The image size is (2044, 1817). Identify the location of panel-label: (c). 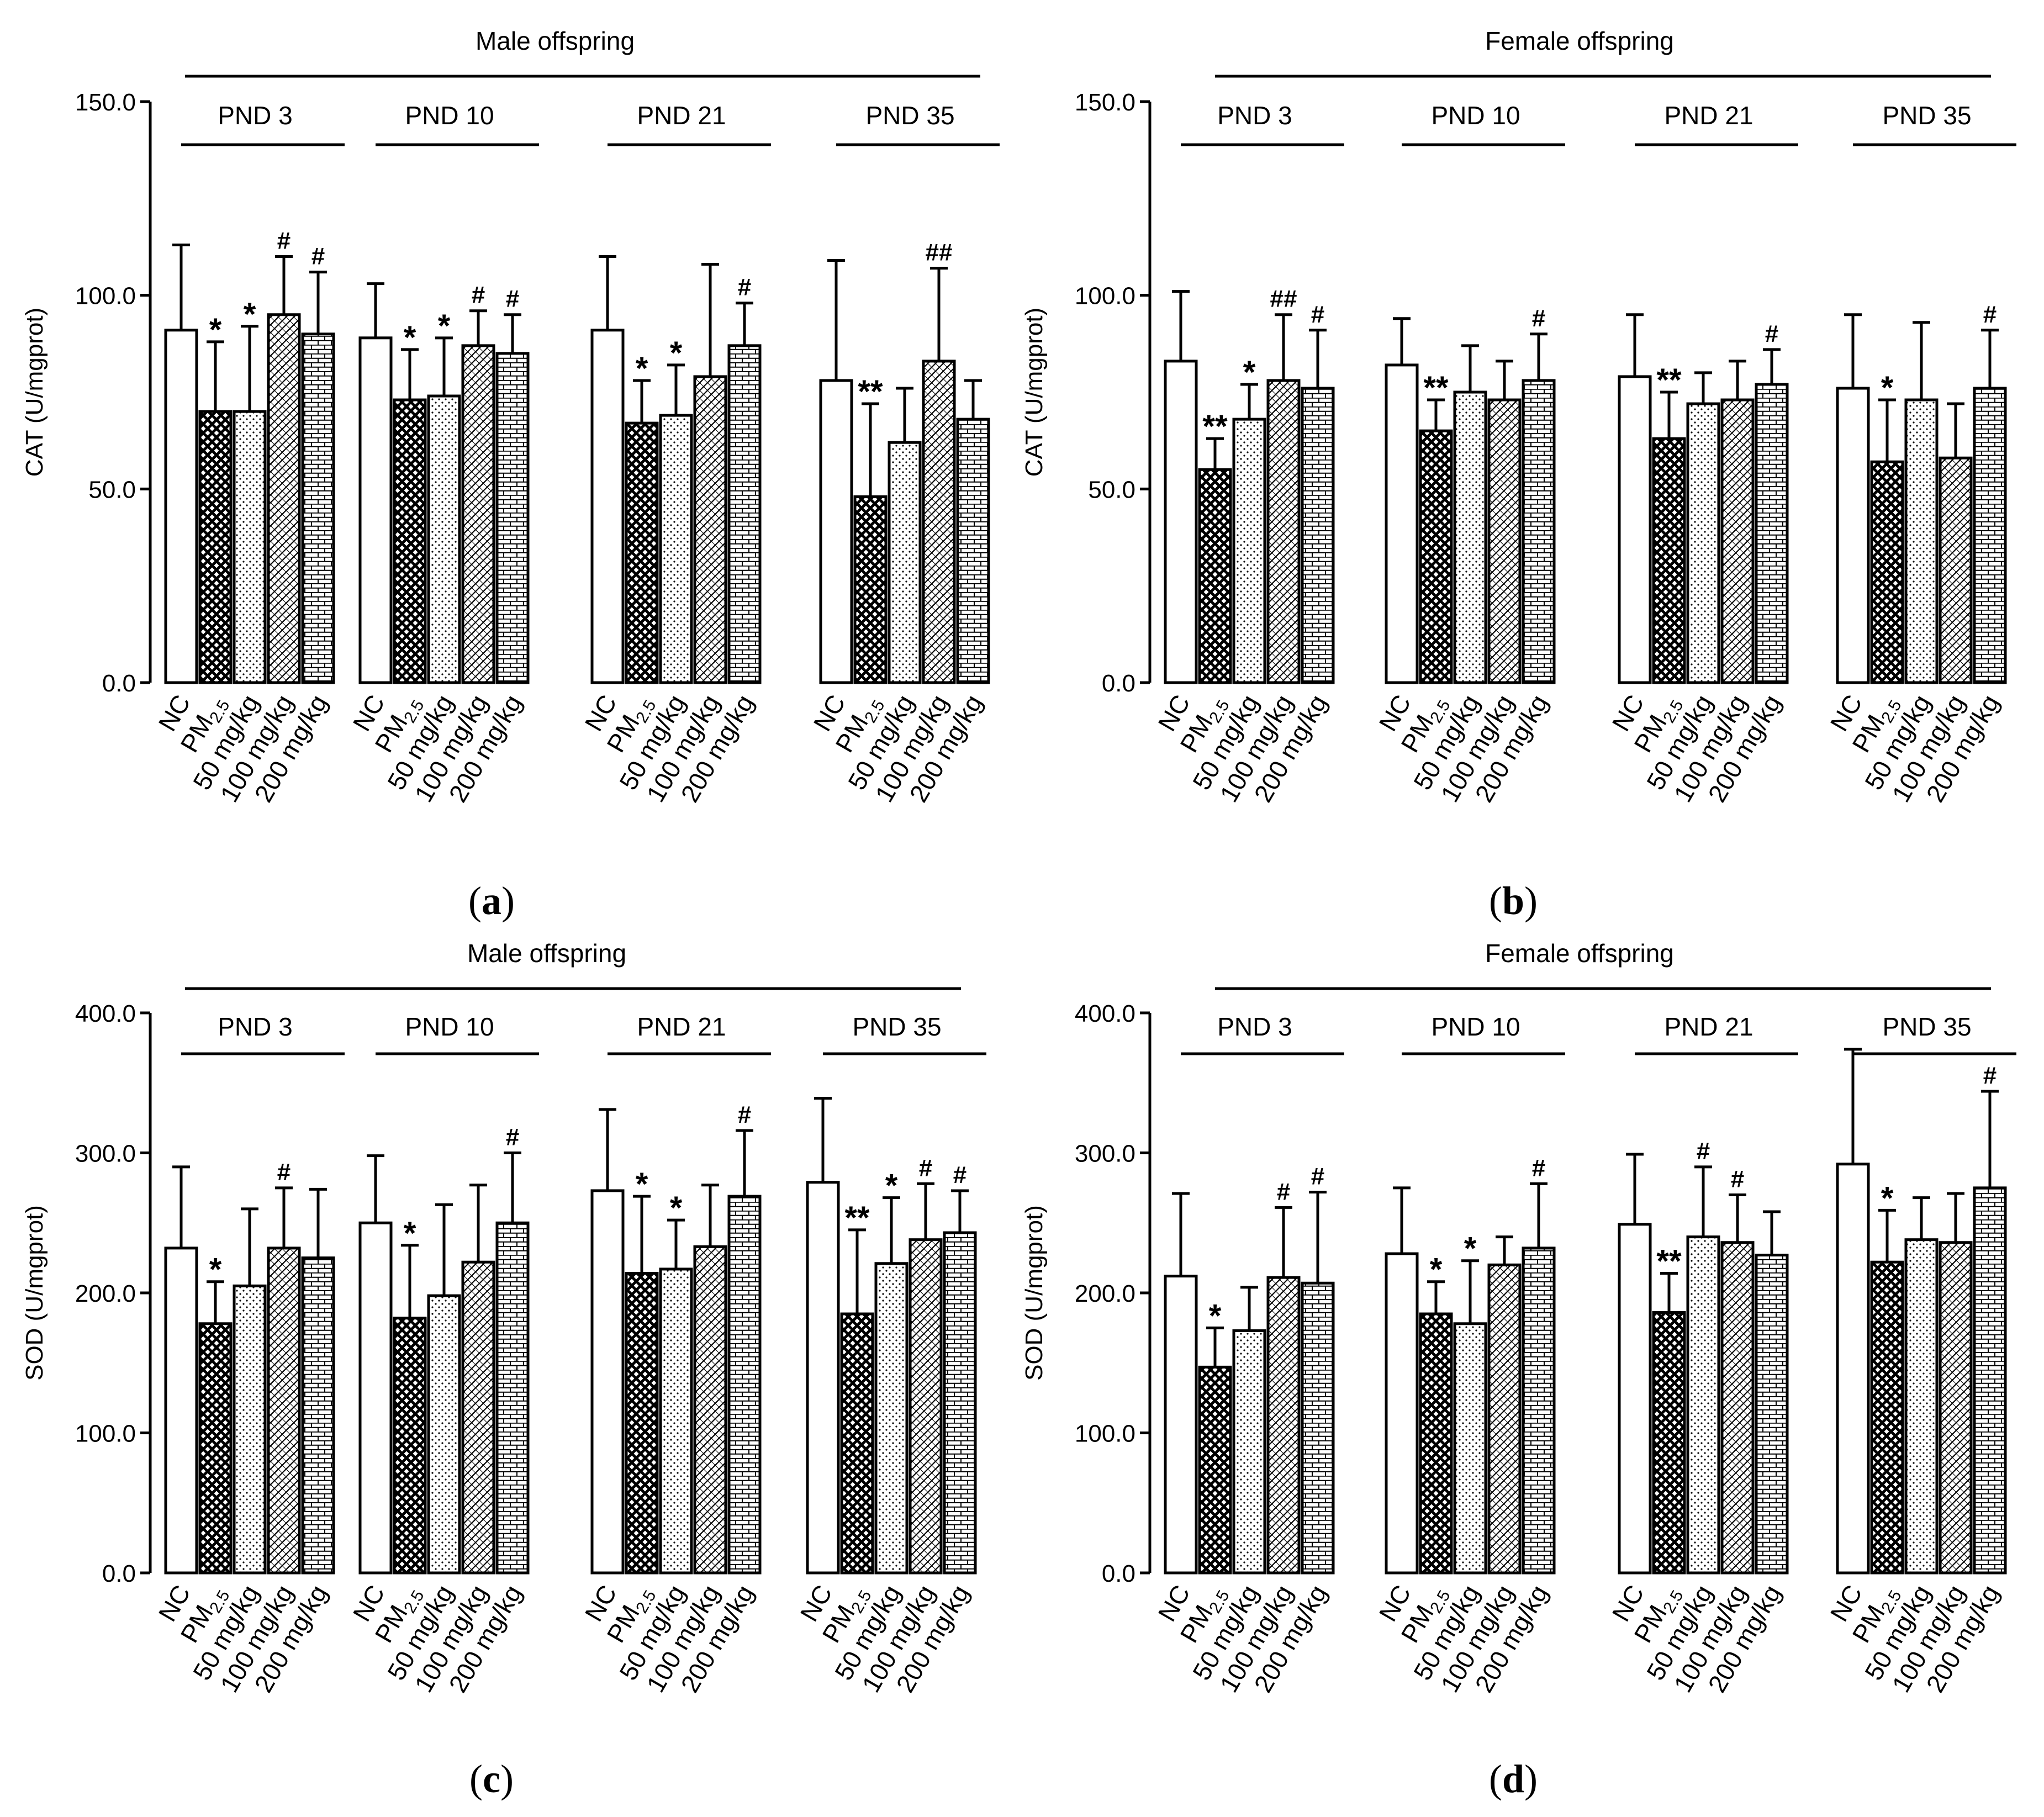
(491, 1779).